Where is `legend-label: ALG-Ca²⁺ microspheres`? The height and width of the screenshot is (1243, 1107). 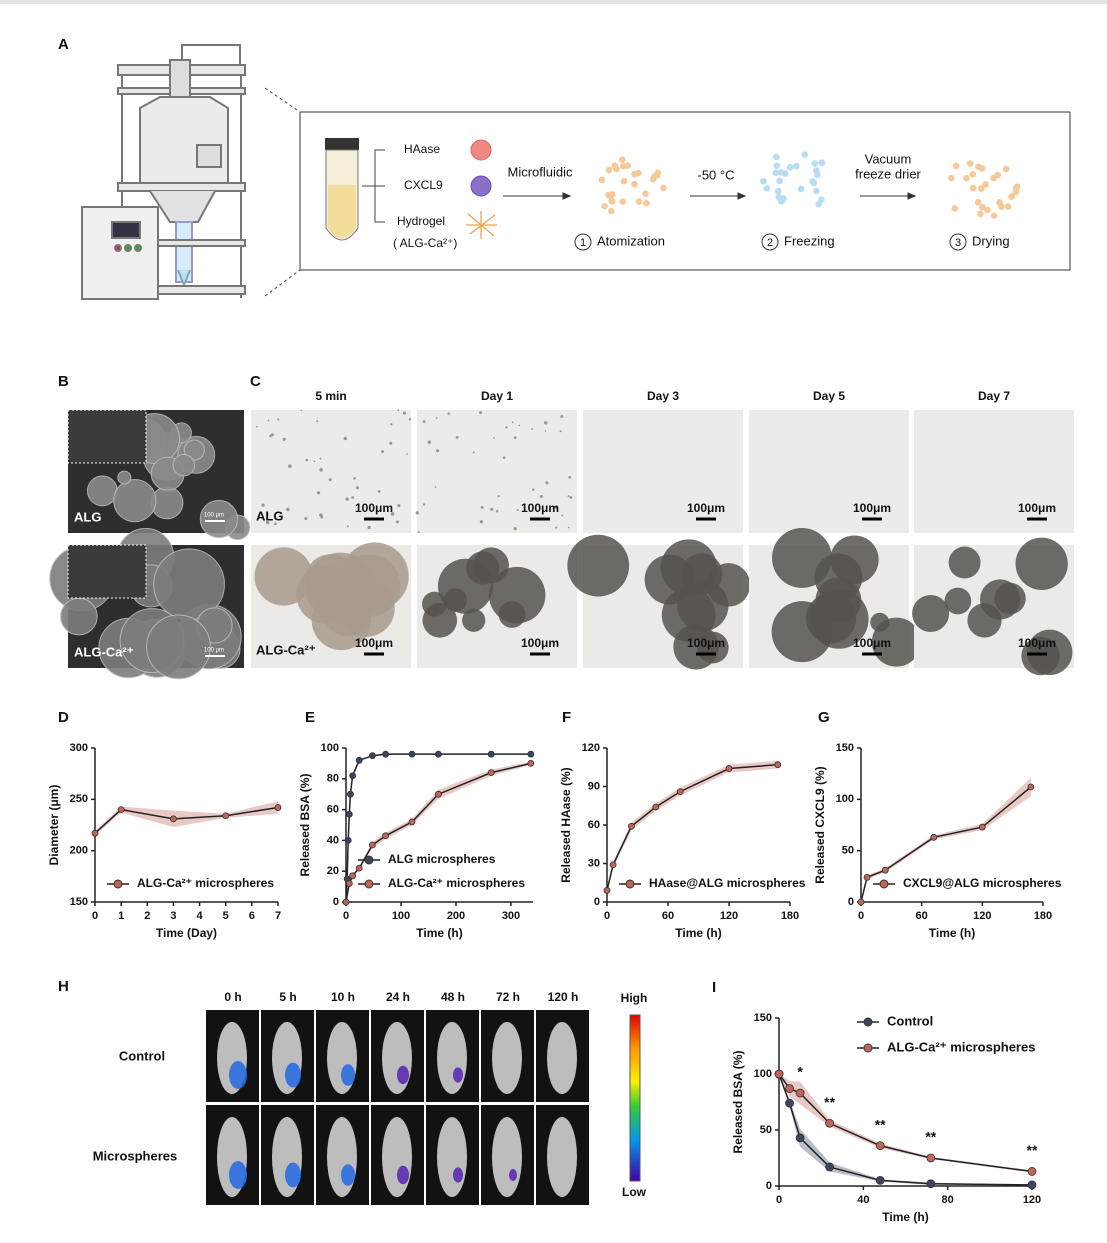 legend-label: ALG-Ca²⁺ microspheres is located at coordinates (456, 883).